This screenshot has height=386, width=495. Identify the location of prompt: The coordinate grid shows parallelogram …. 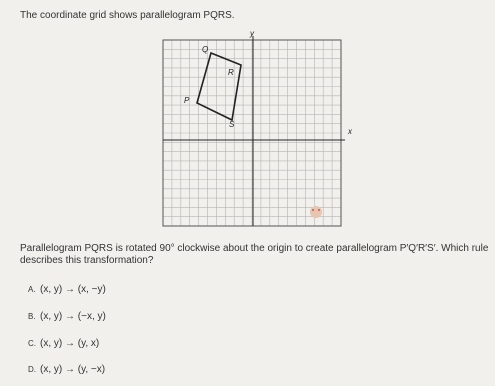
(127, 15).